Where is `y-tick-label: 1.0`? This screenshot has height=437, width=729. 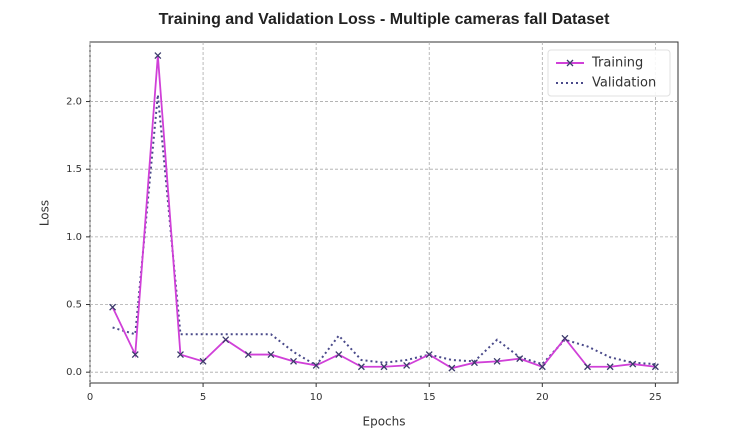 y-tick-label: 1.0 is located at coordinates (74, 237).